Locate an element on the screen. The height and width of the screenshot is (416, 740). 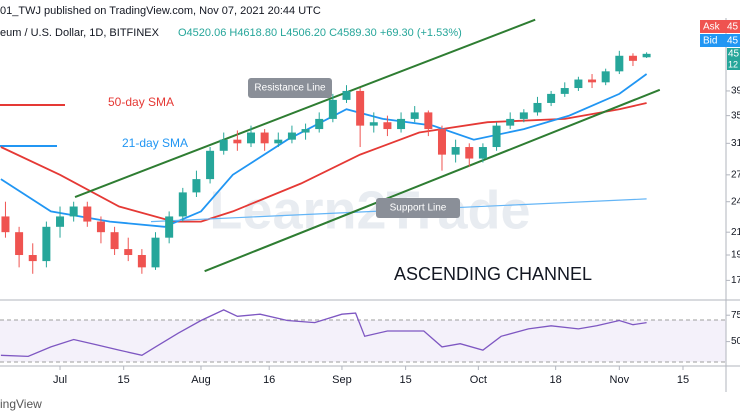
bid-price: 45 is located at coordinates (733, 41).